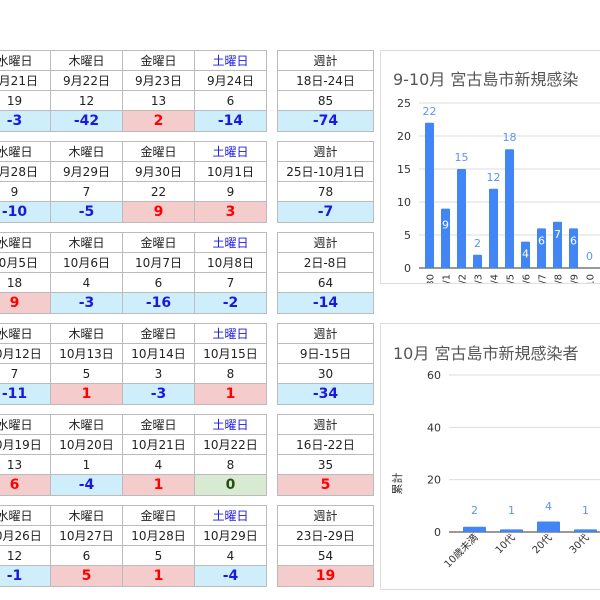  Describe the element at coordinates (86, 171) in the screenshot. I see `date-cell: 9月29日` at that location.